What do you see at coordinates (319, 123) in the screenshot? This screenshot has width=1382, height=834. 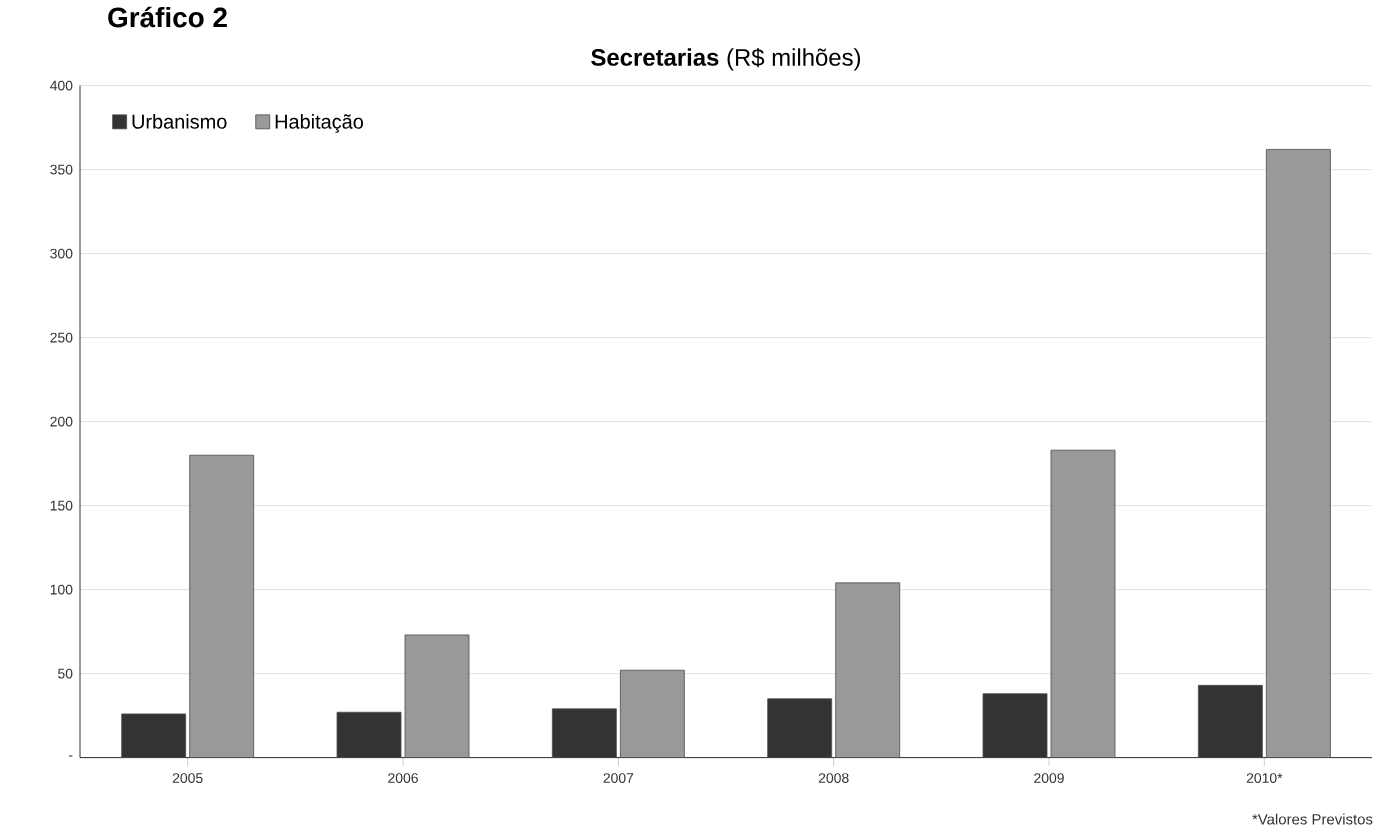 I see `legend-label: Habitação` at bounding box center [319, 123].